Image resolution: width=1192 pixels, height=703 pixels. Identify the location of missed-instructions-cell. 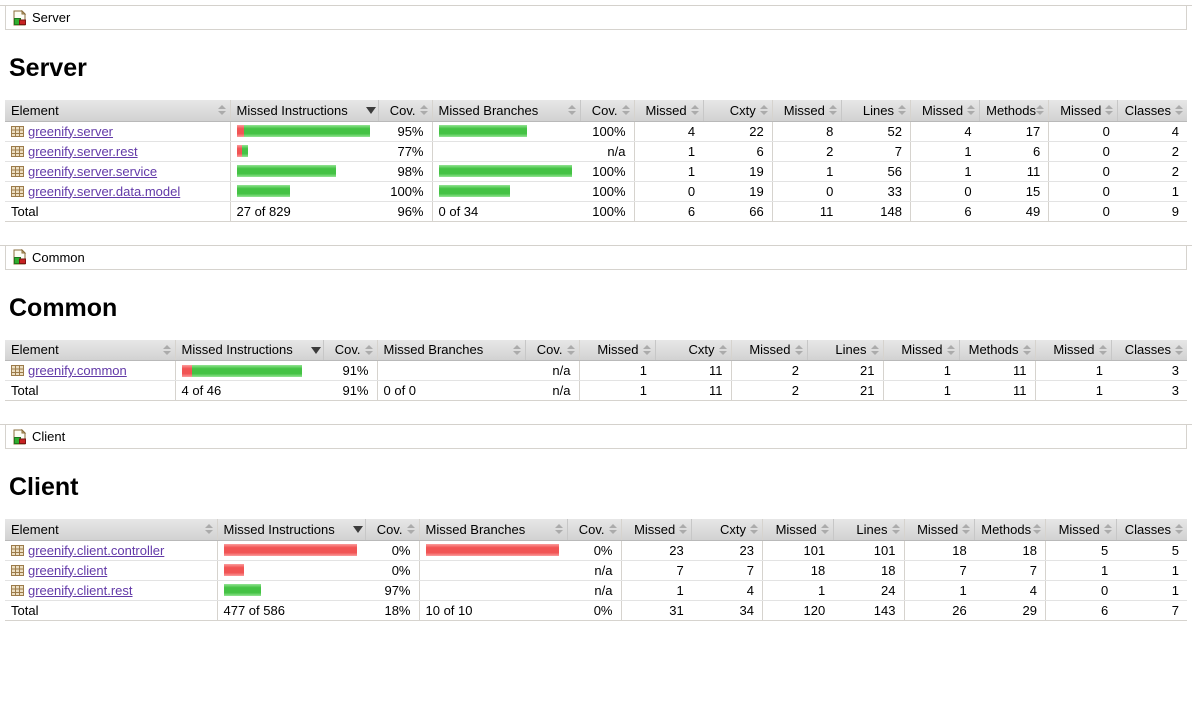
(303, 171).